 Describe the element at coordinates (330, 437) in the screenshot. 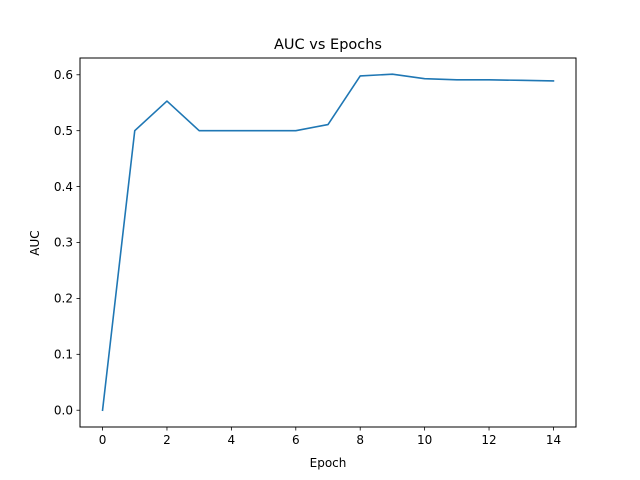

I see `x-axis: 0 2 4 6 8 10 12 14` at that location.